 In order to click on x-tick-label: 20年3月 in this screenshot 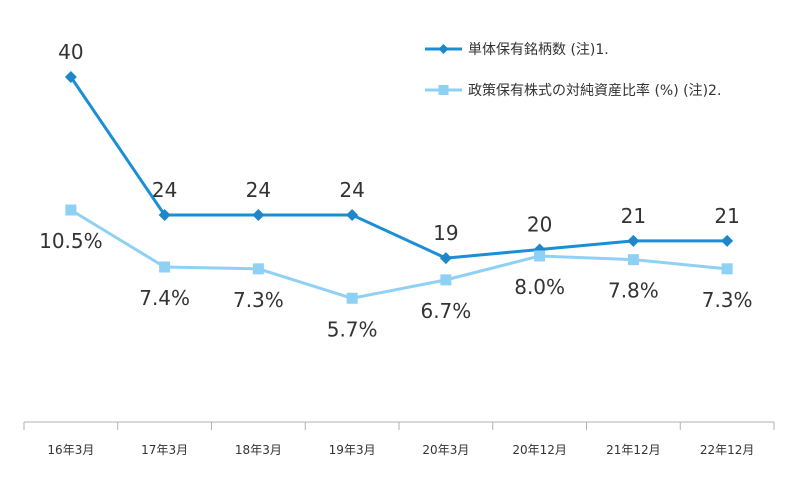, I will do `click(445, 450)`.